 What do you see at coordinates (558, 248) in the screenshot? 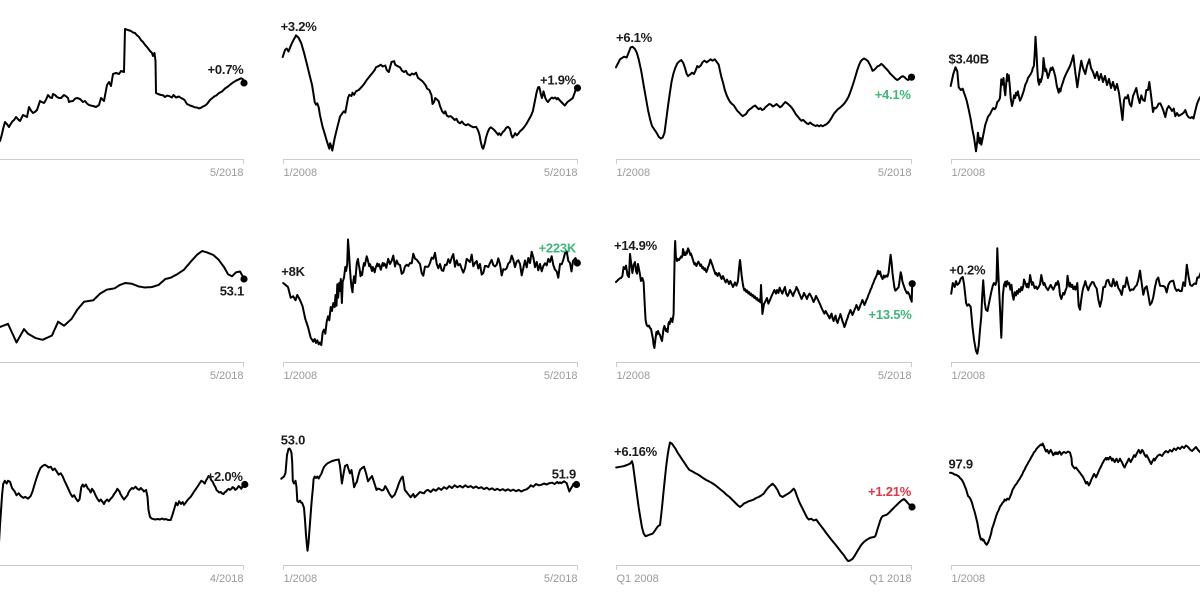
I see `svg-text: +223K` at bounding box center [558, 248].